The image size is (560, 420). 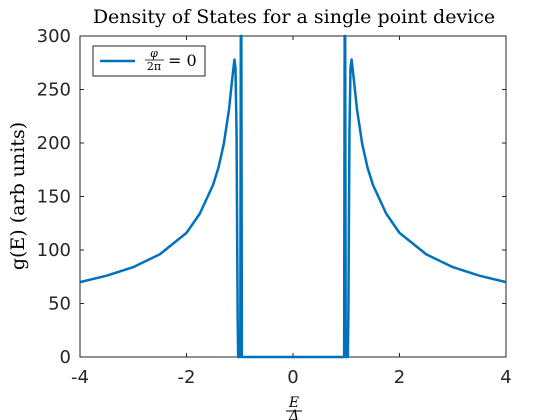 I want to click on x-axis-label: E Δ, so click(x=294, y=407).